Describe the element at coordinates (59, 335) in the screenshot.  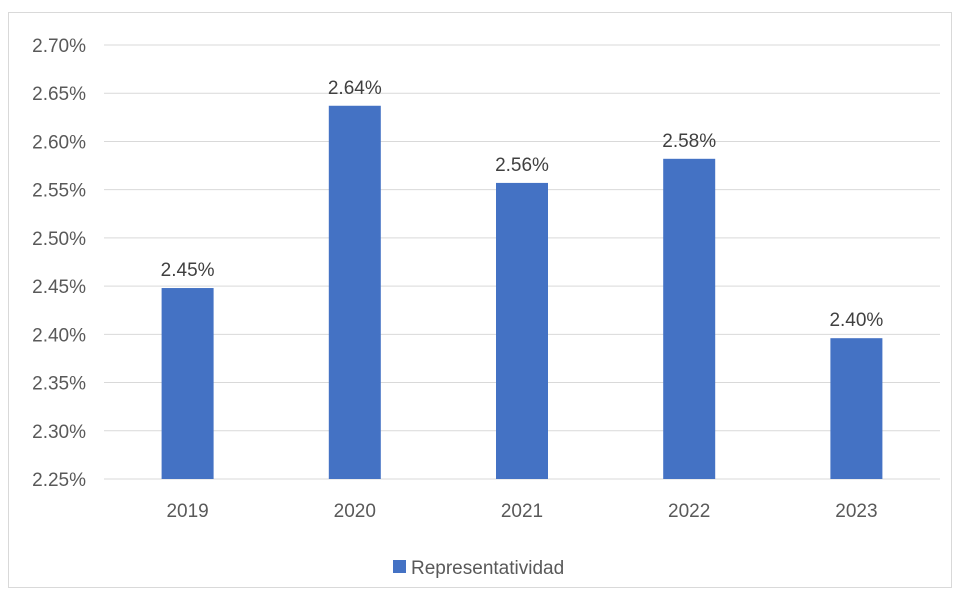
I see `y-tick-label: 2.40%` at that location.